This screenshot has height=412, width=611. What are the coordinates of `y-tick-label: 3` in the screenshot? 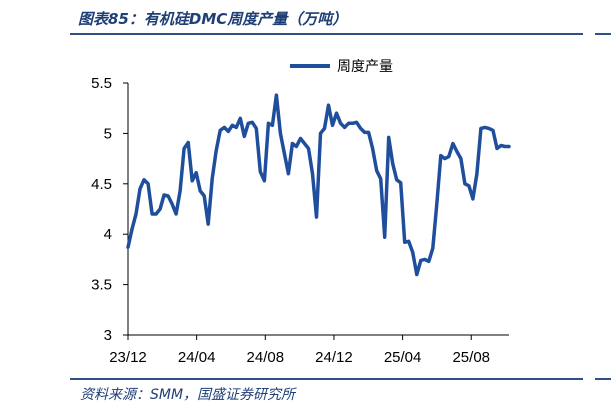 It's located at (108, 335).